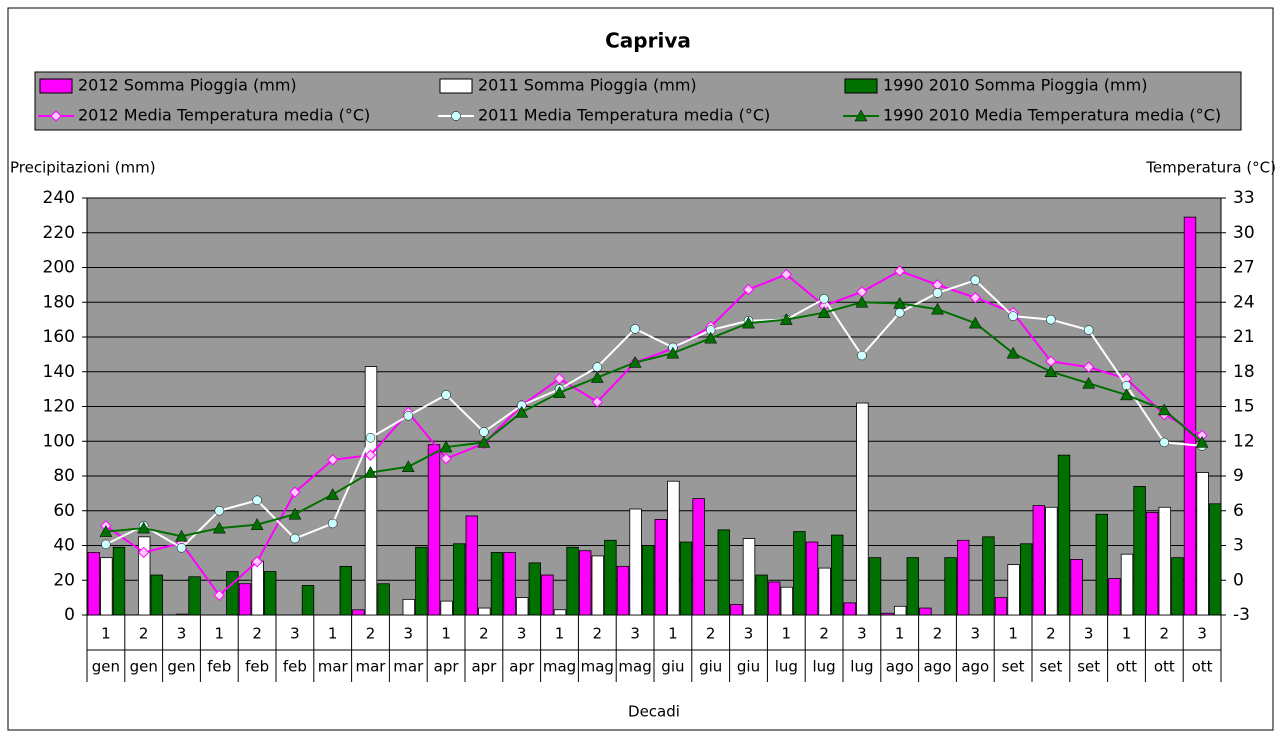 This screenshot has width=1279, height=740. Describe the element at coordinates (59, 372) in the screenshot. I see `y-tick-label: 140` at that location.